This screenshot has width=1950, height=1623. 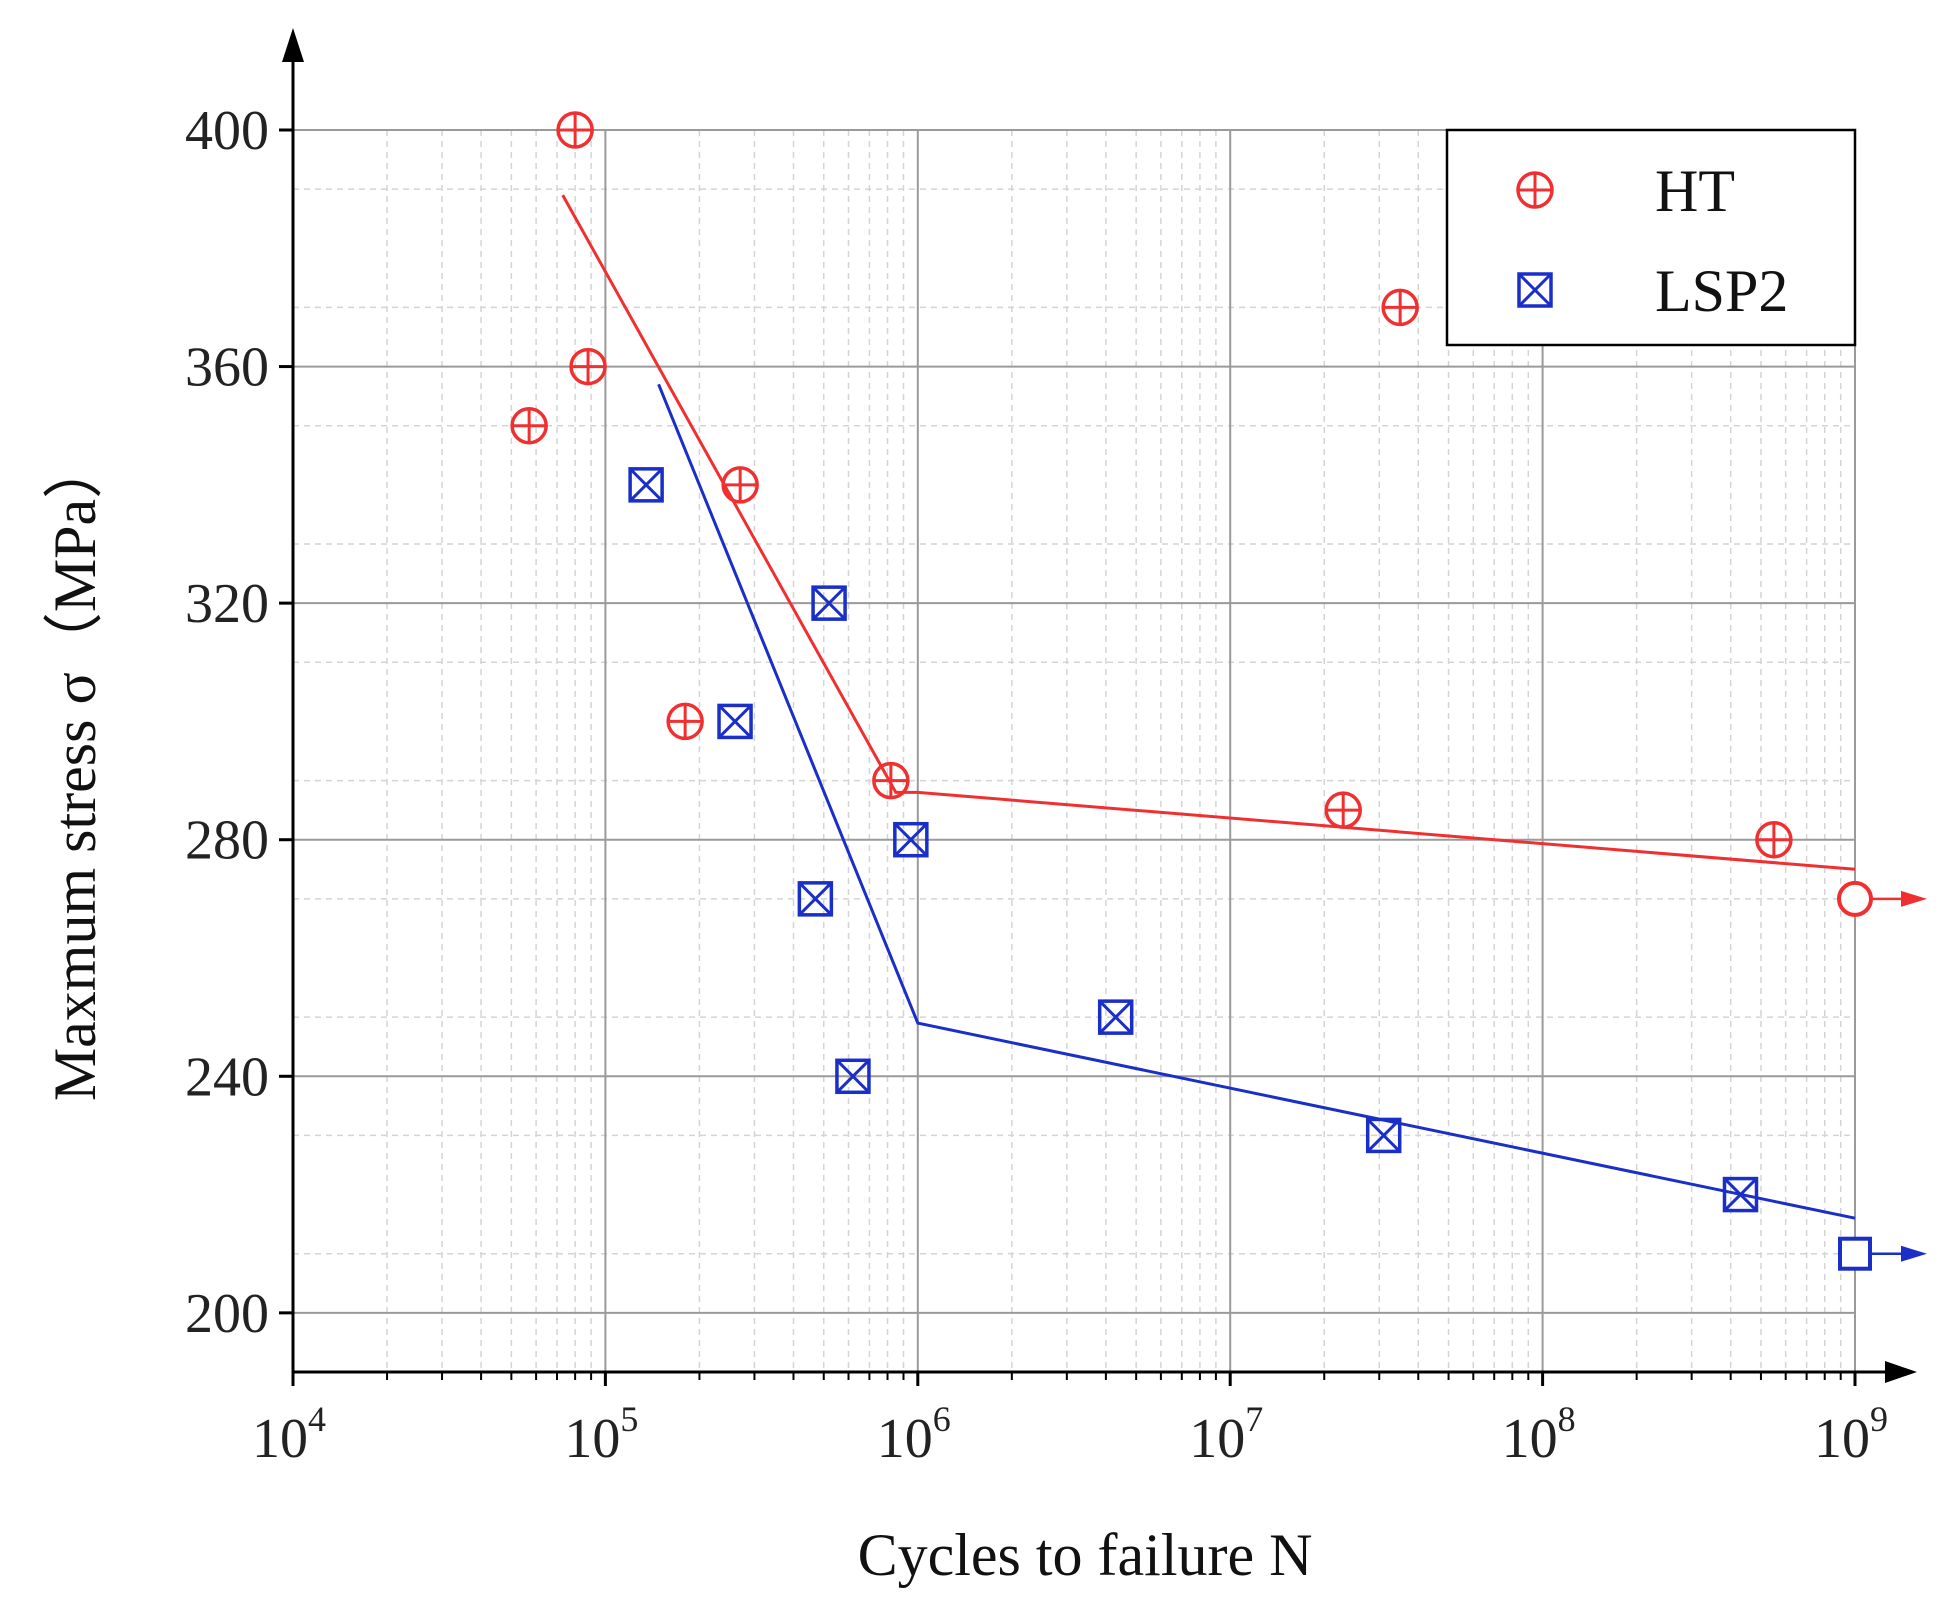 I want to click on y-tick-label: 200, so click(x=227, y=1314).